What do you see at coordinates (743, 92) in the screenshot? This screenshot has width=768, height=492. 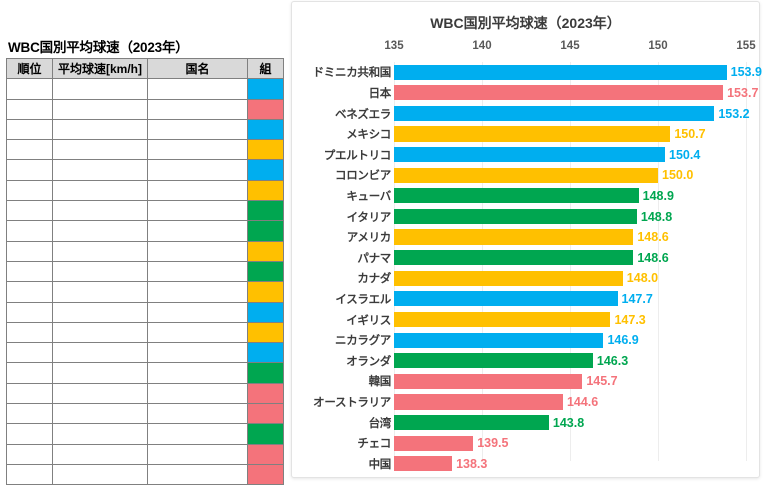 I see `bar-value-label: 153.7` at bounding box center [743, 92].